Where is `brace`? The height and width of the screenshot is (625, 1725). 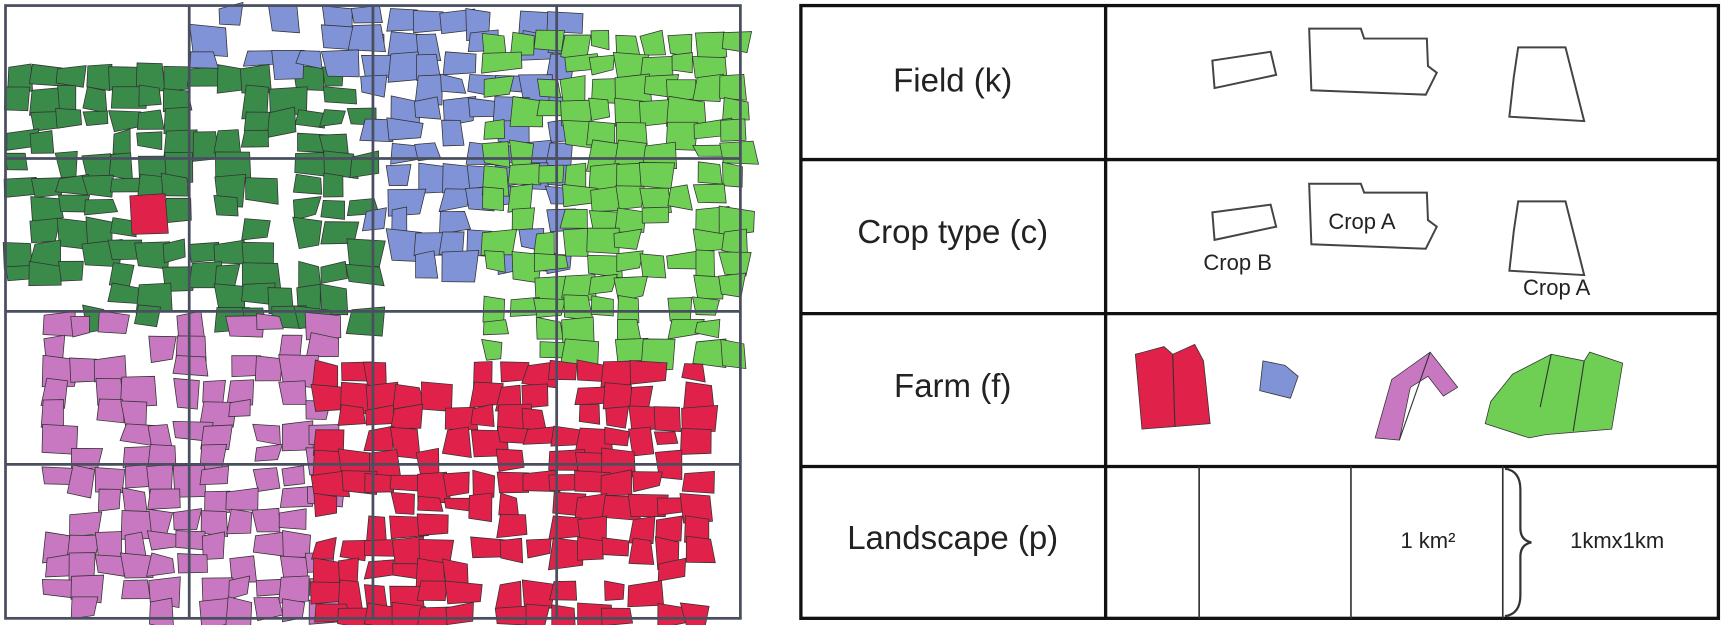 brace is located at coordinates (1518, 542).